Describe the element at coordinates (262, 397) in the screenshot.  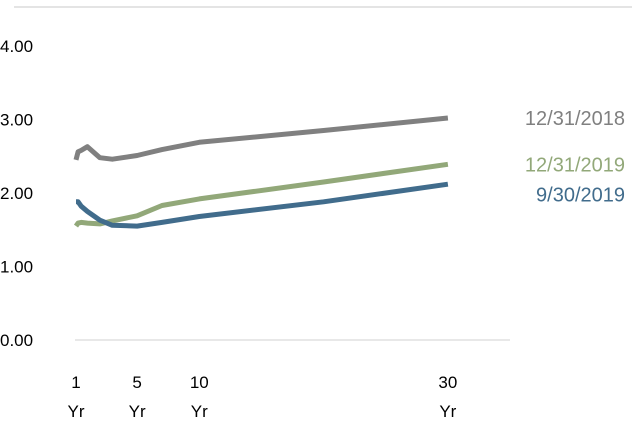
I see `x-axis-ticks: 1 Yr 5 Yr 10 Yr 30 Yr` at that location.